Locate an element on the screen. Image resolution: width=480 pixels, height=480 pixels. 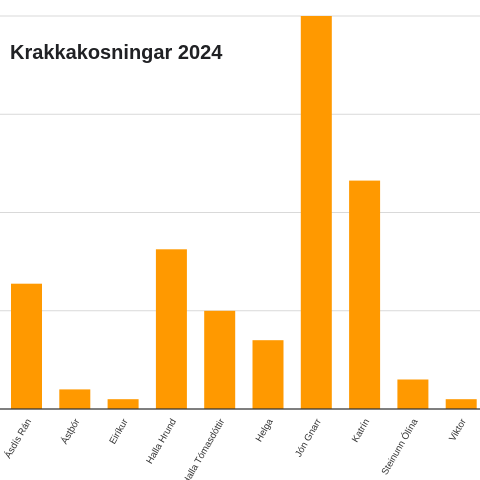
x-tick-label: Steinunn Ólína is located at coordinates (400, 446).